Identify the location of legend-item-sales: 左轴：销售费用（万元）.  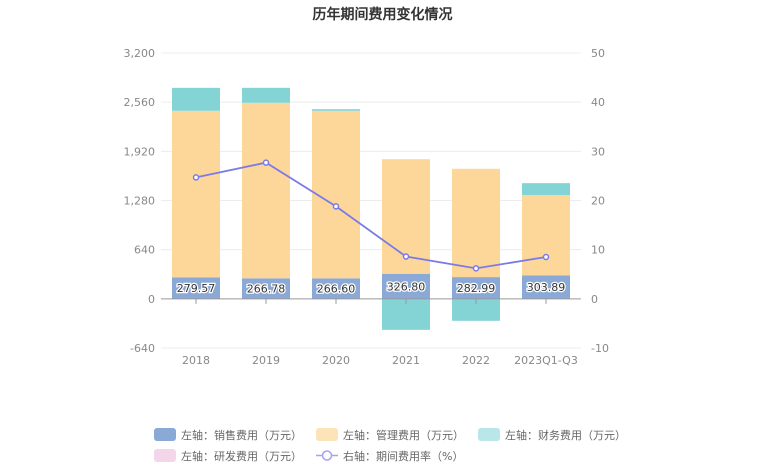
(228, 435).